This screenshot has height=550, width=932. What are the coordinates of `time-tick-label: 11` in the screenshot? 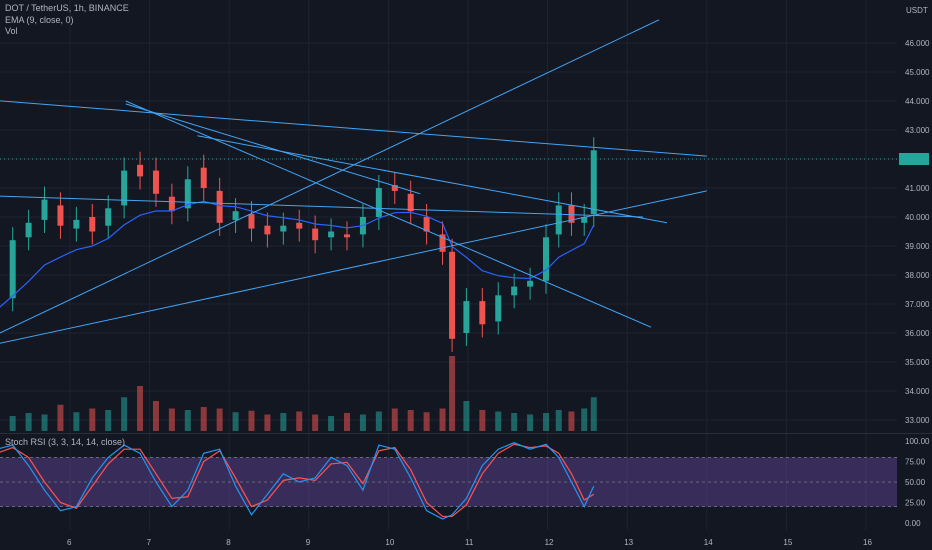 It's located at (469, 542).